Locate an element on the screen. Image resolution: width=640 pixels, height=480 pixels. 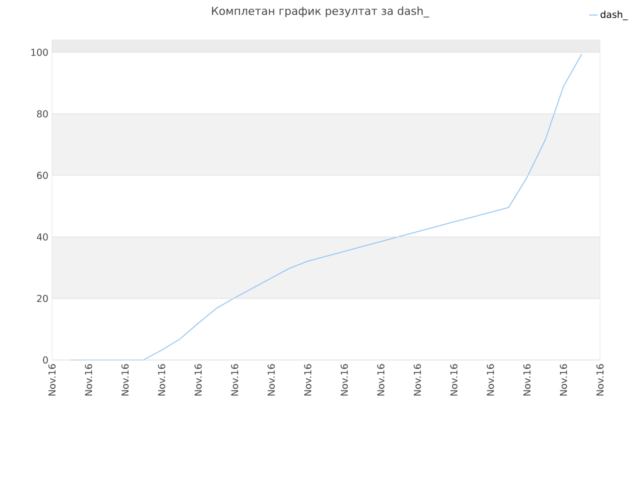
y-tick-label: 0 is located at coordinates (45, 360).